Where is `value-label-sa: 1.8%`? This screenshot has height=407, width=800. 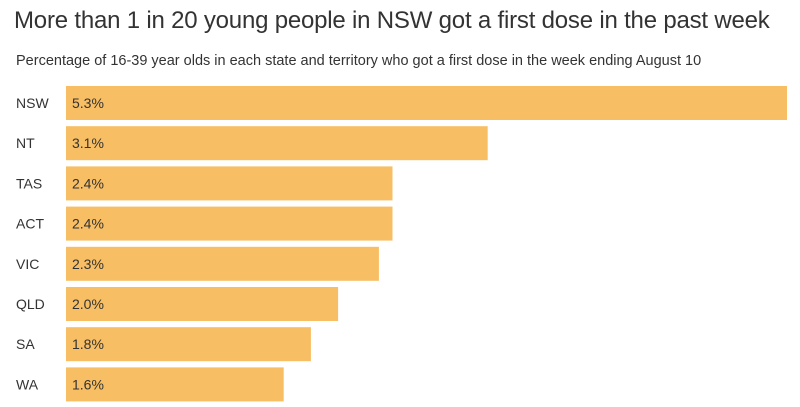
value-label-sa: 1.8% is located at coordinates (88, 344).